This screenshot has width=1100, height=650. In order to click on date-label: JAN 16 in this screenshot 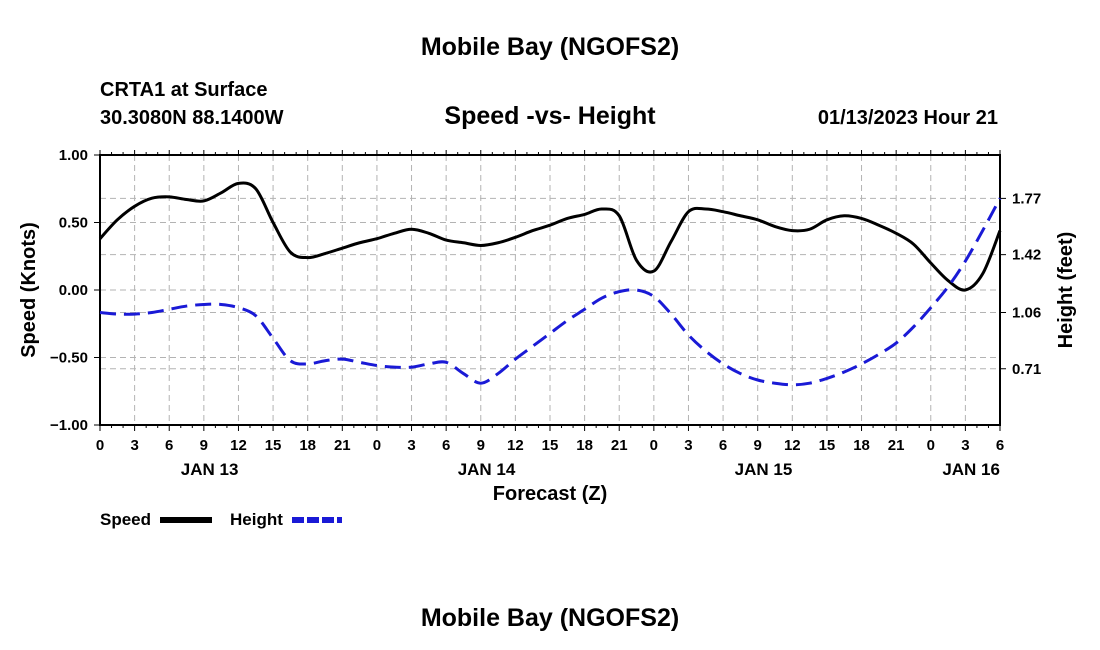, I will do `click(971, 469)`.